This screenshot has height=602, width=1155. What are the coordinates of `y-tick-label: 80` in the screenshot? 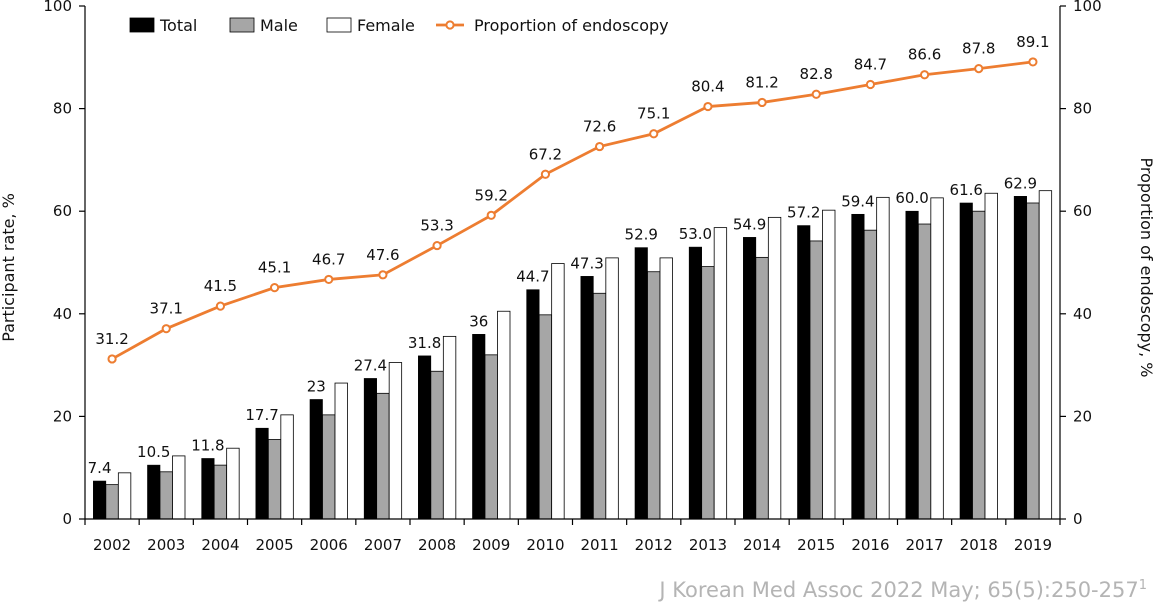 It's located at (62, 109).